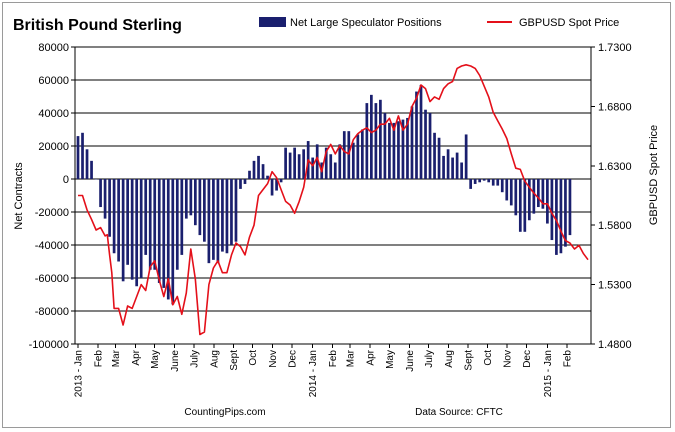 Image resolution: width=675 pixels, height=432 pixels. Describe the element at coordinates (615, 107) in the screenshot. I see `right-tick-label-1: 1.6800` at that location.